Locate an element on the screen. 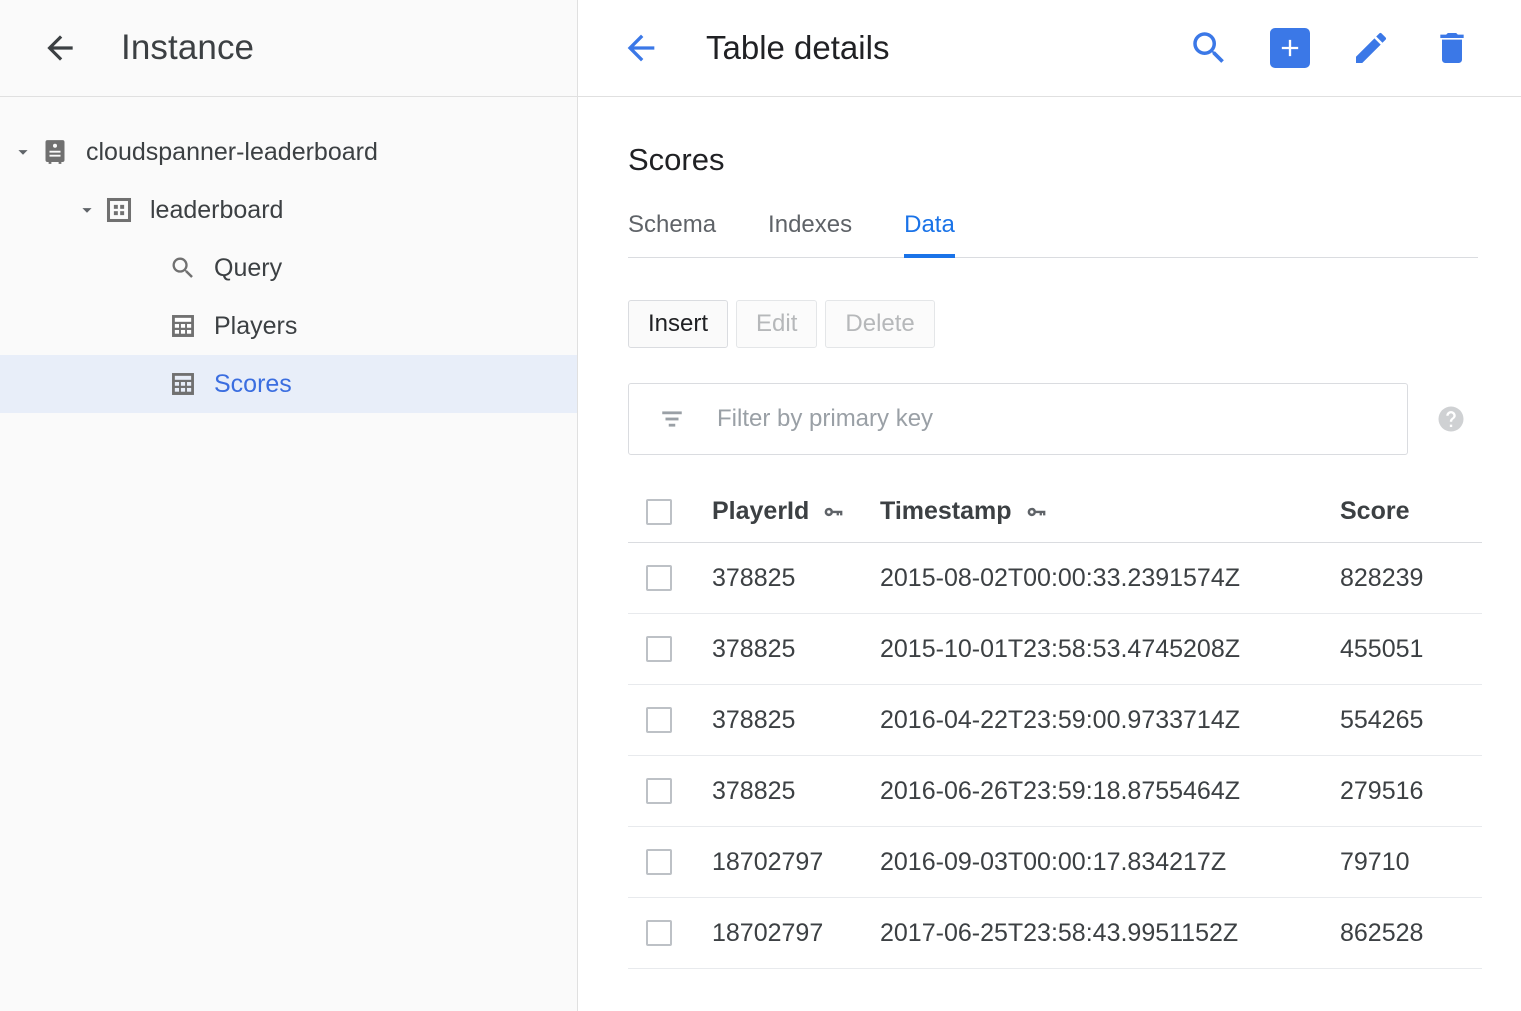 This screenshot has height=1011, width=1521. tab-schema: Schema is located at coordinates (672, 224).